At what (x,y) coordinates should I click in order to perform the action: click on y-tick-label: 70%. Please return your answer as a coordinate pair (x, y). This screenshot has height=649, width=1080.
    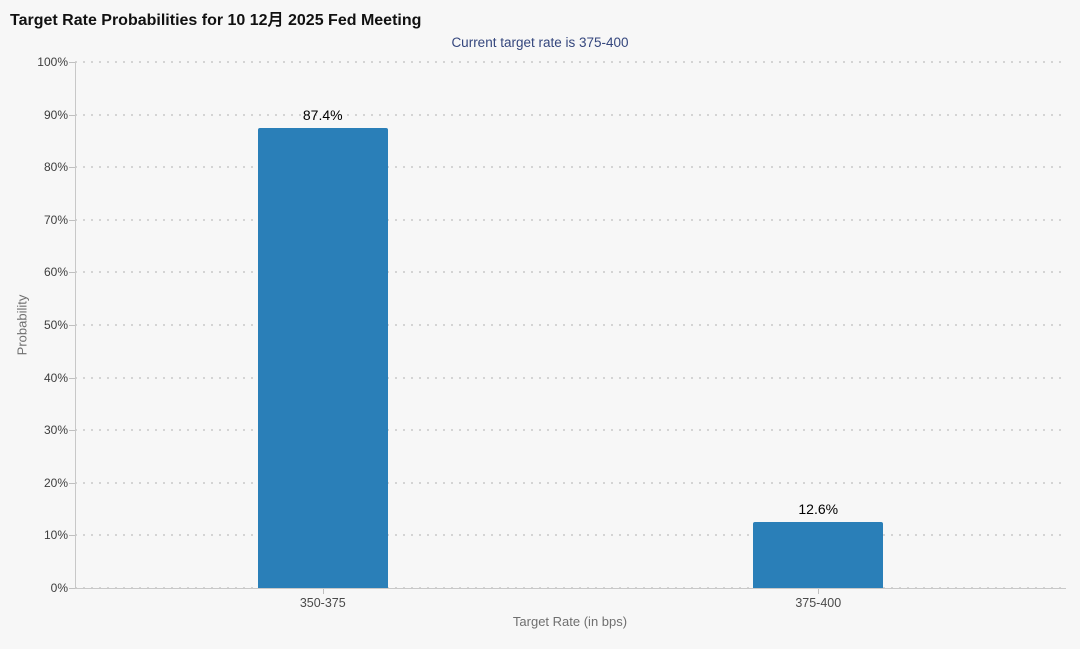
    Looking at the image, I should click on (55, 219).